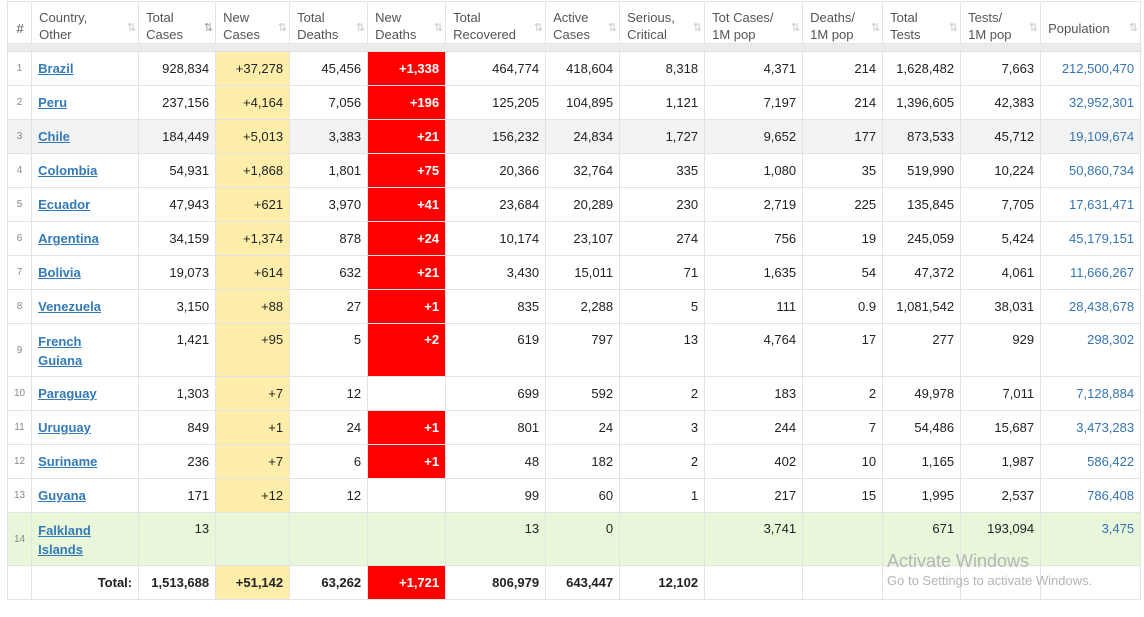  I want to click on cell-total-cases: 13, so click(177, 539).